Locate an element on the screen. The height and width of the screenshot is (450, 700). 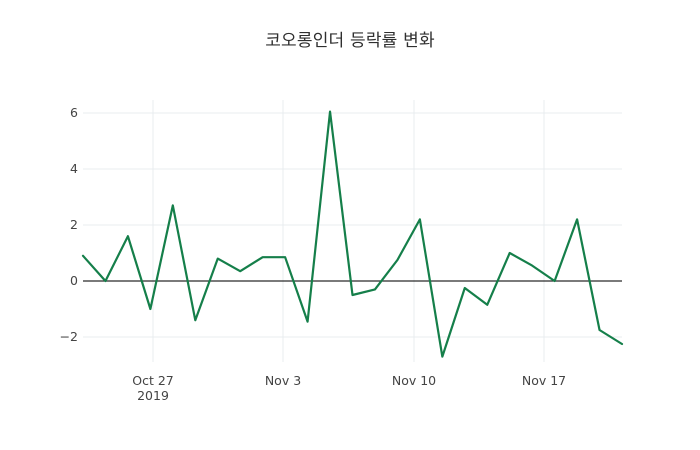
x-tick-label-nov3: Nov 3 is located at coordinates (283, 380).